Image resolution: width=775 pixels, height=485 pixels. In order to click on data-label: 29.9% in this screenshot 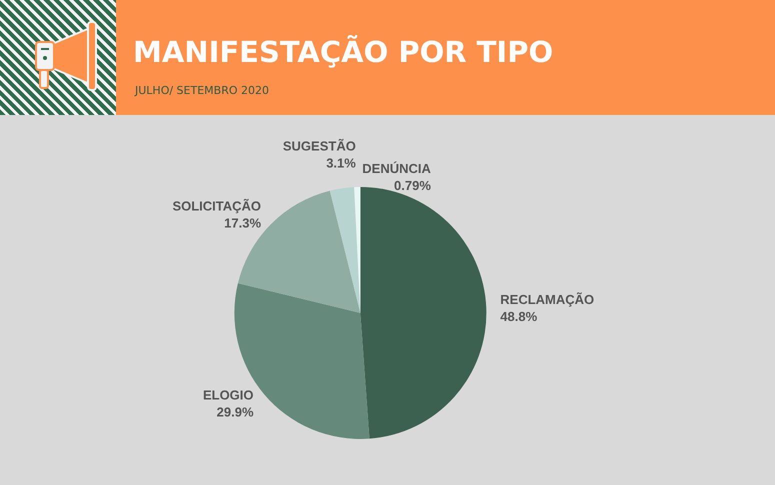, I will do `click(235, 412)`.